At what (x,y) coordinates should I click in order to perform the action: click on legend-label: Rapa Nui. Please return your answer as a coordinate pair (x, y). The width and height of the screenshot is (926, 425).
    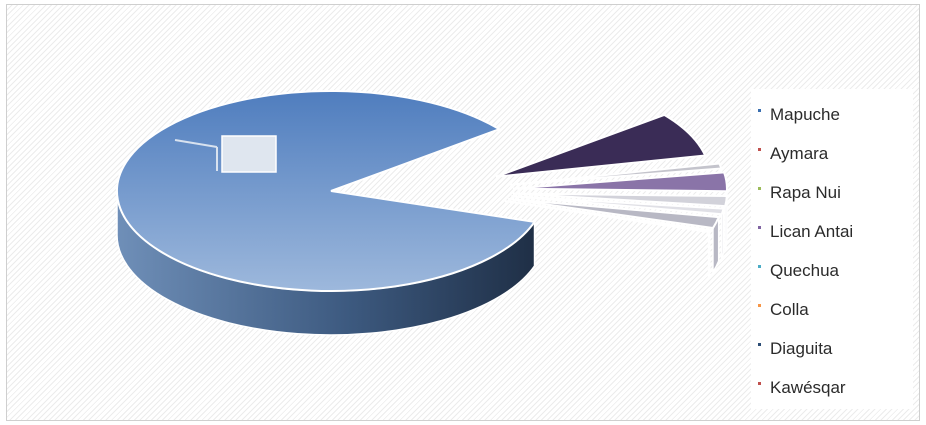
    Looking at the image, I should click on (805, 193).